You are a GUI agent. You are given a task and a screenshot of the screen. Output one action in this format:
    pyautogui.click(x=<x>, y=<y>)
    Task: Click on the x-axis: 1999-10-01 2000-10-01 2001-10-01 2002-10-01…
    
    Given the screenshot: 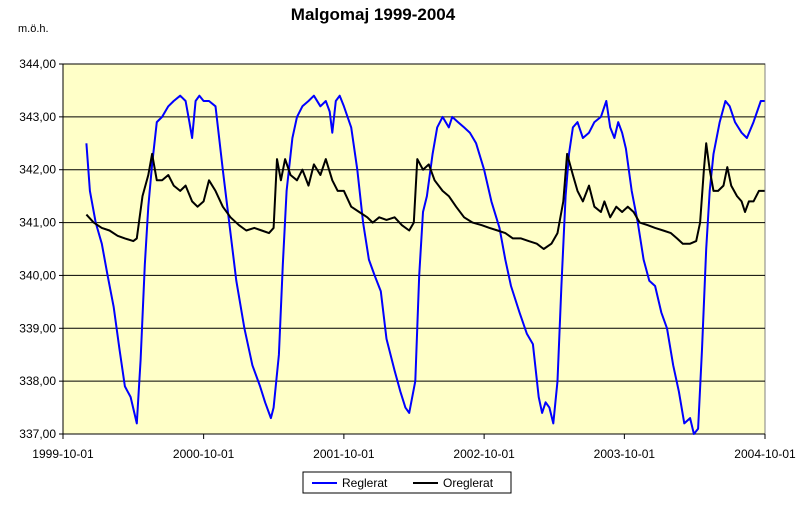 What is the action you would take?
    pyautogui.click(x=414, y=447)
    